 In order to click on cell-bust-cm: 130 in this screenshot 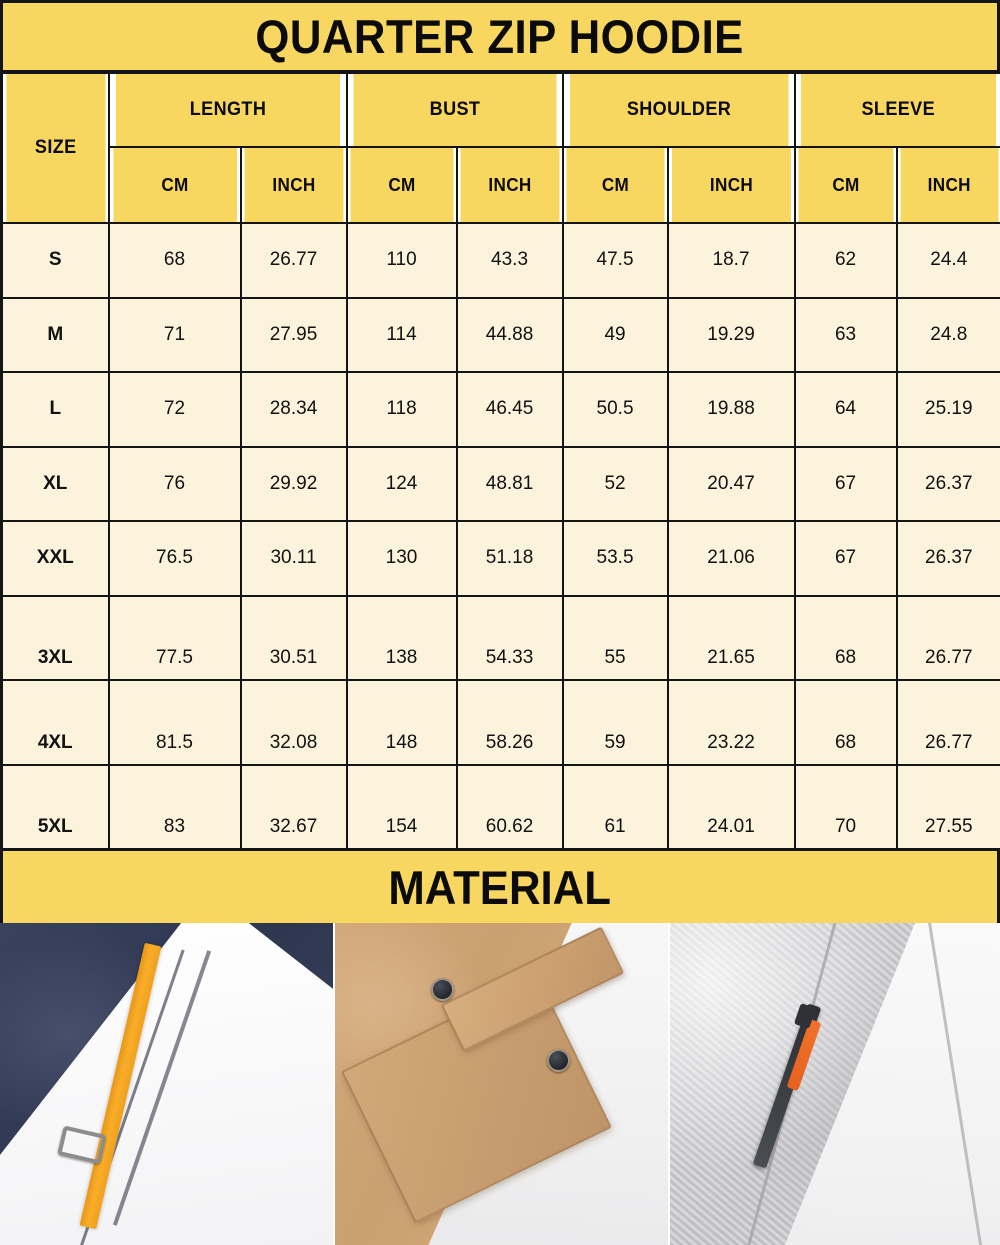, I will do `click(402, 558)`.